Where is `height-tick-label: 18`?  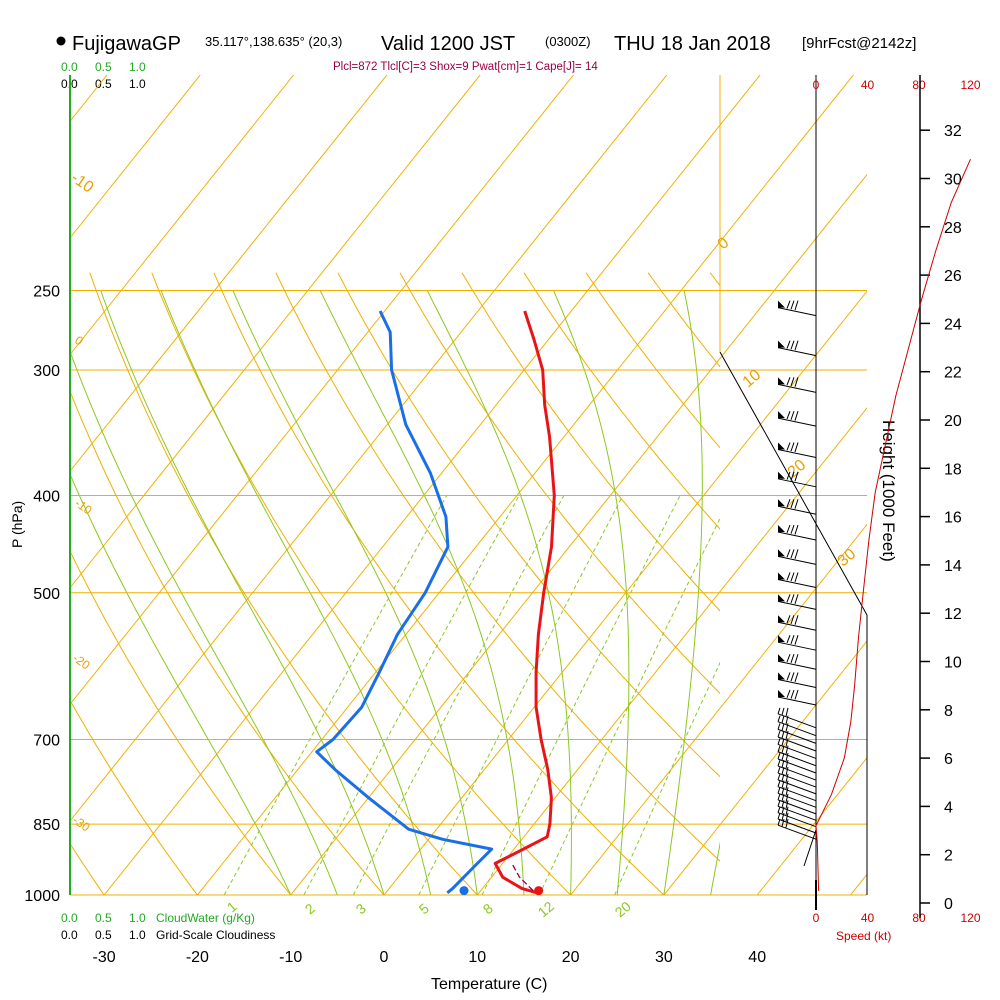
height-tick-label: 18 is located at coordinates (953, 469).